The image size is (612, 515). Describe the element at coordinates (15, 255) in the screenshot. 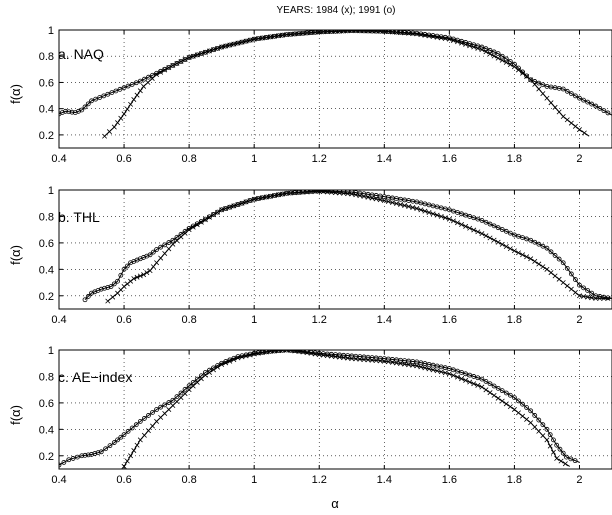

I see `y-axis-label: f(α)` at that location.